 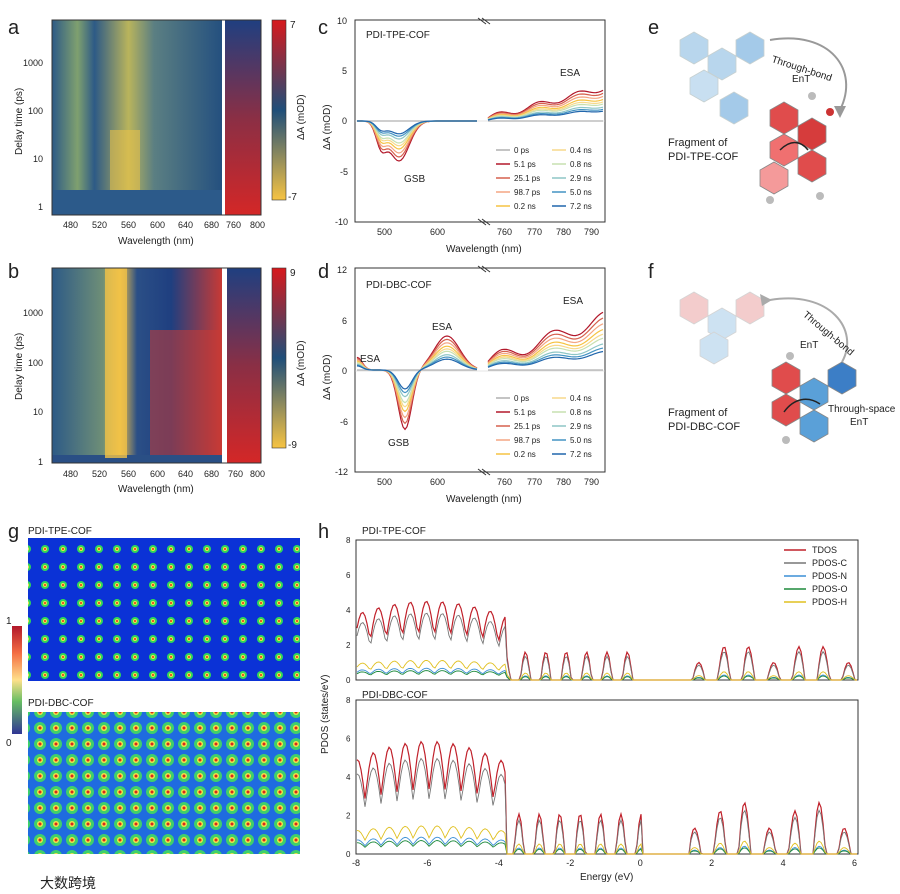 I want to click on panel-e-red-fragment, so click(x=796, y=148).